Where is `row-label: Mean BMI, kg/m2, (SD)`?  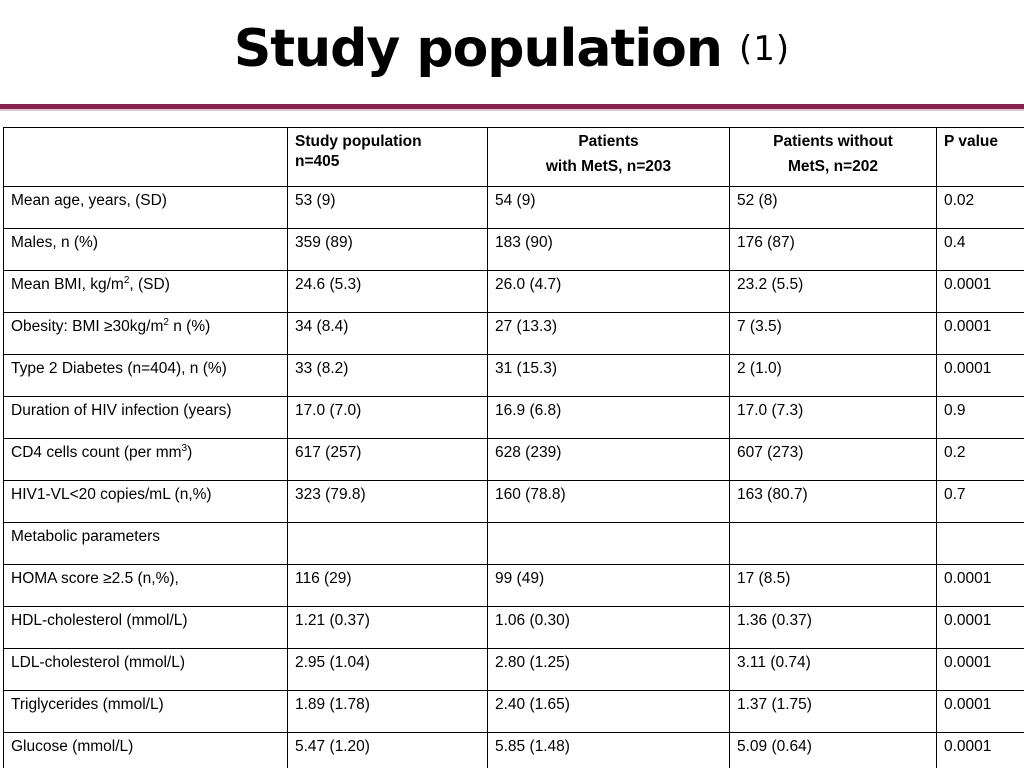
row-label: Mean BMI, kg/m2, (SD) is located at coordinates (145, 291).